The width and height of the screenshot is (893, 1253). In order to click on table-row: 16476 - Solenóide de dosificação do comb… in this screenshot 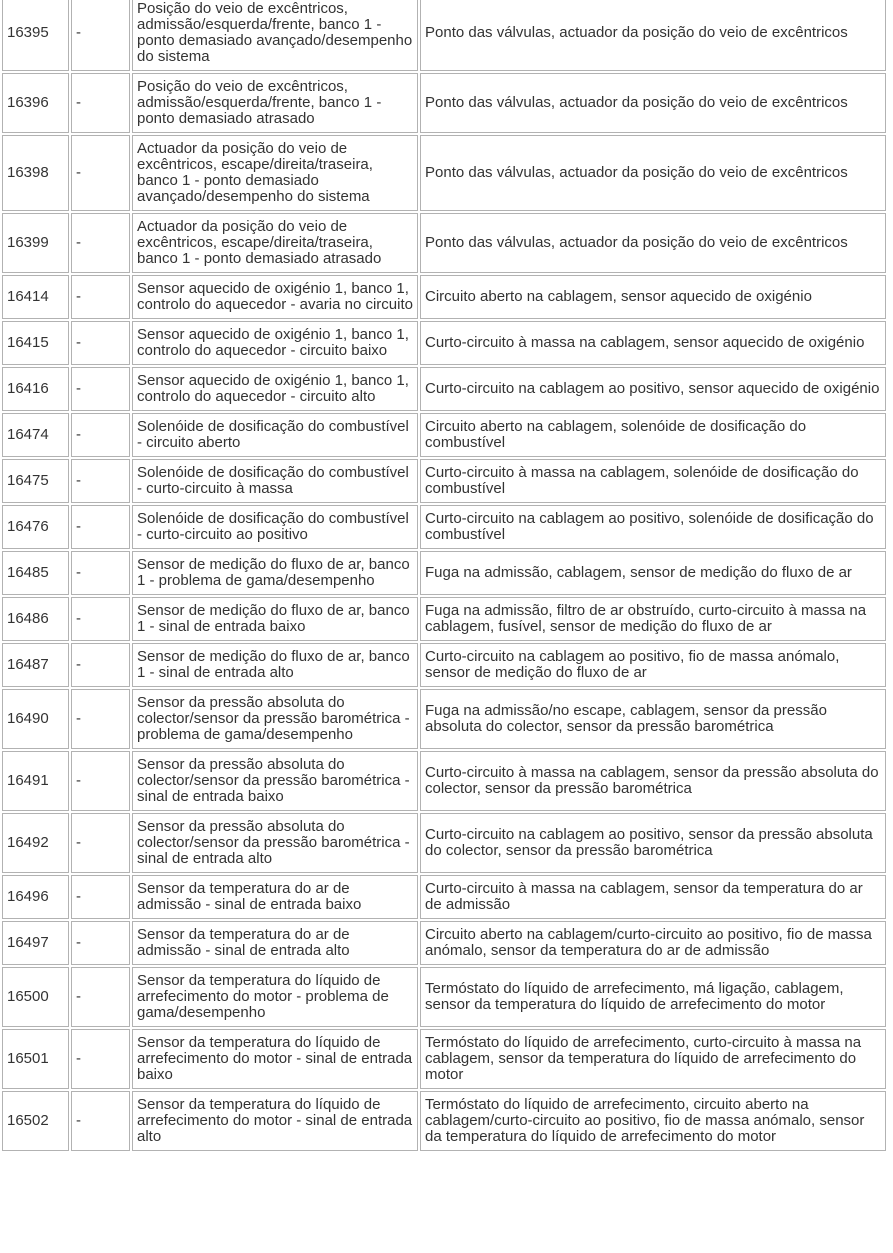, I will do `click(444, 527)`.